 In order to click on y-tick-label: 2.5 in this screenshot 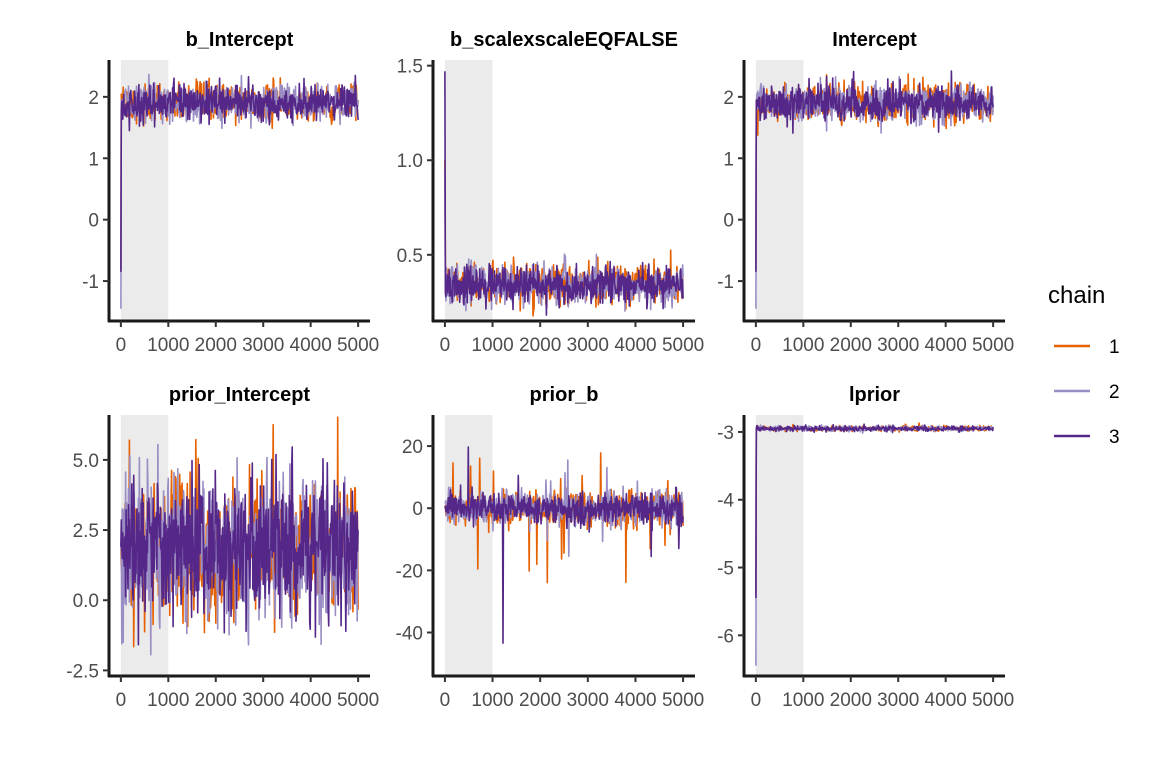, I will do `click(86, 531)`.